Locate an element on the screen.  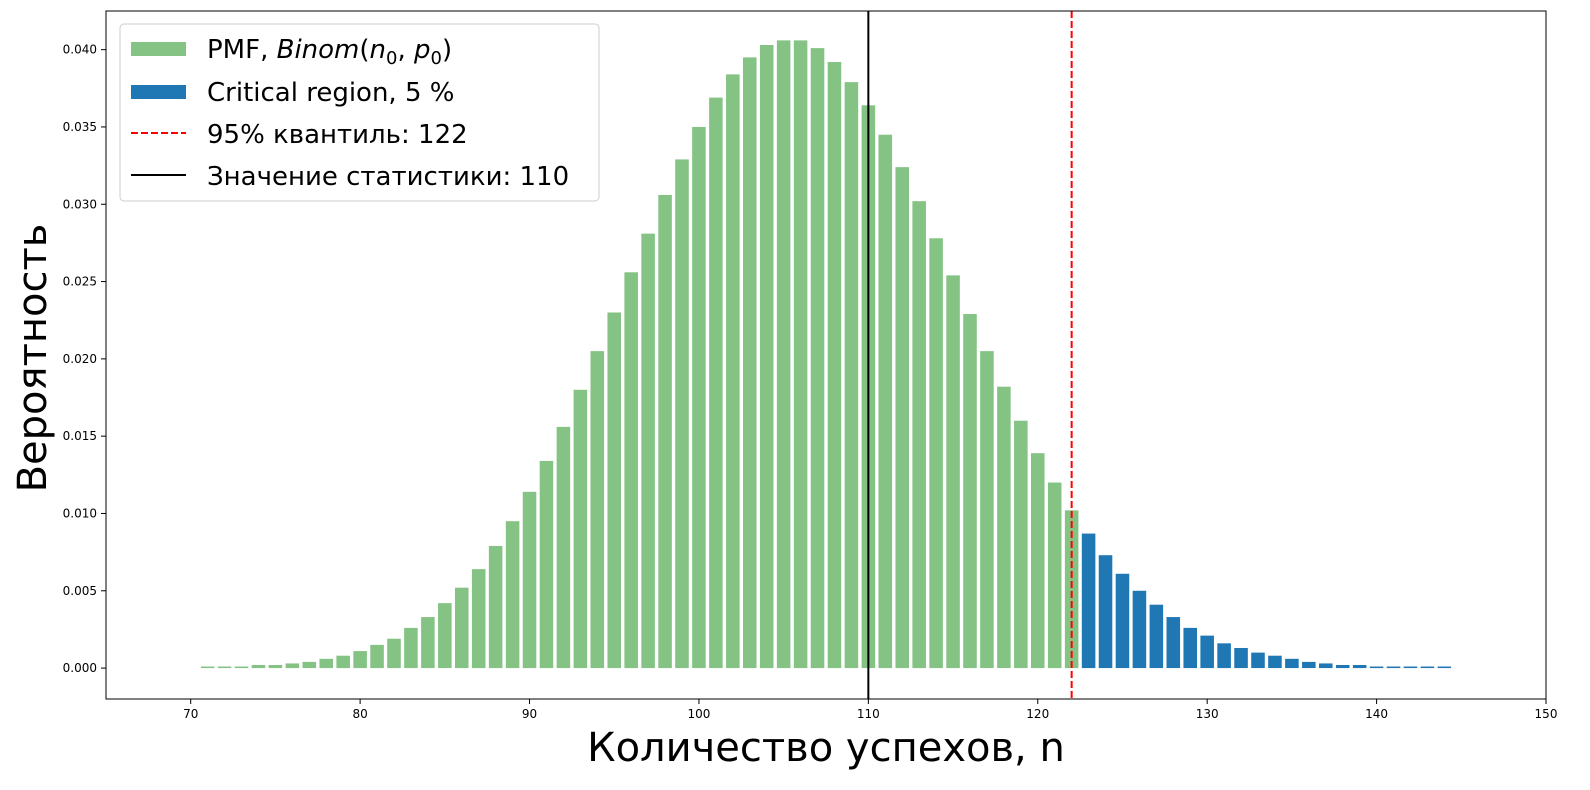
y-tick-label-4: 0.020 is located at coordinates (80, 359).